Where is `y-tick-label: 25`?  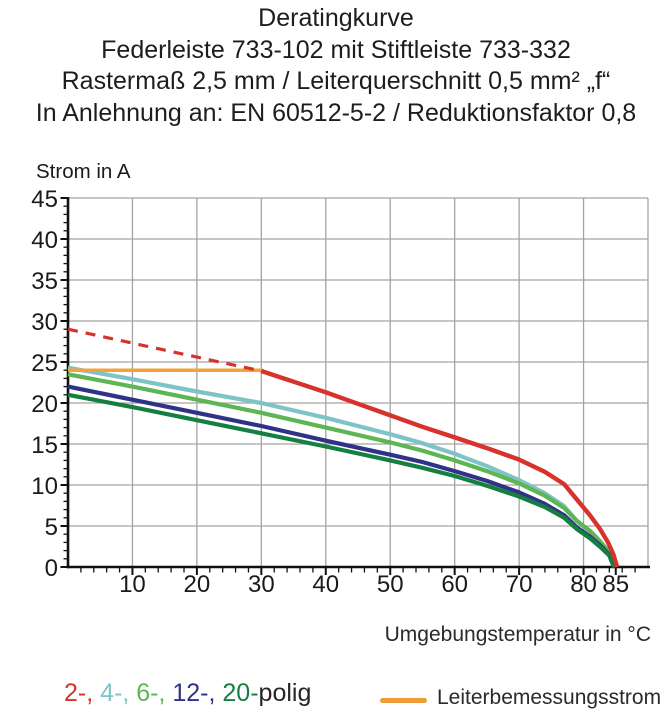 y-tick-label: 25 is located at coordinates (44, 363).